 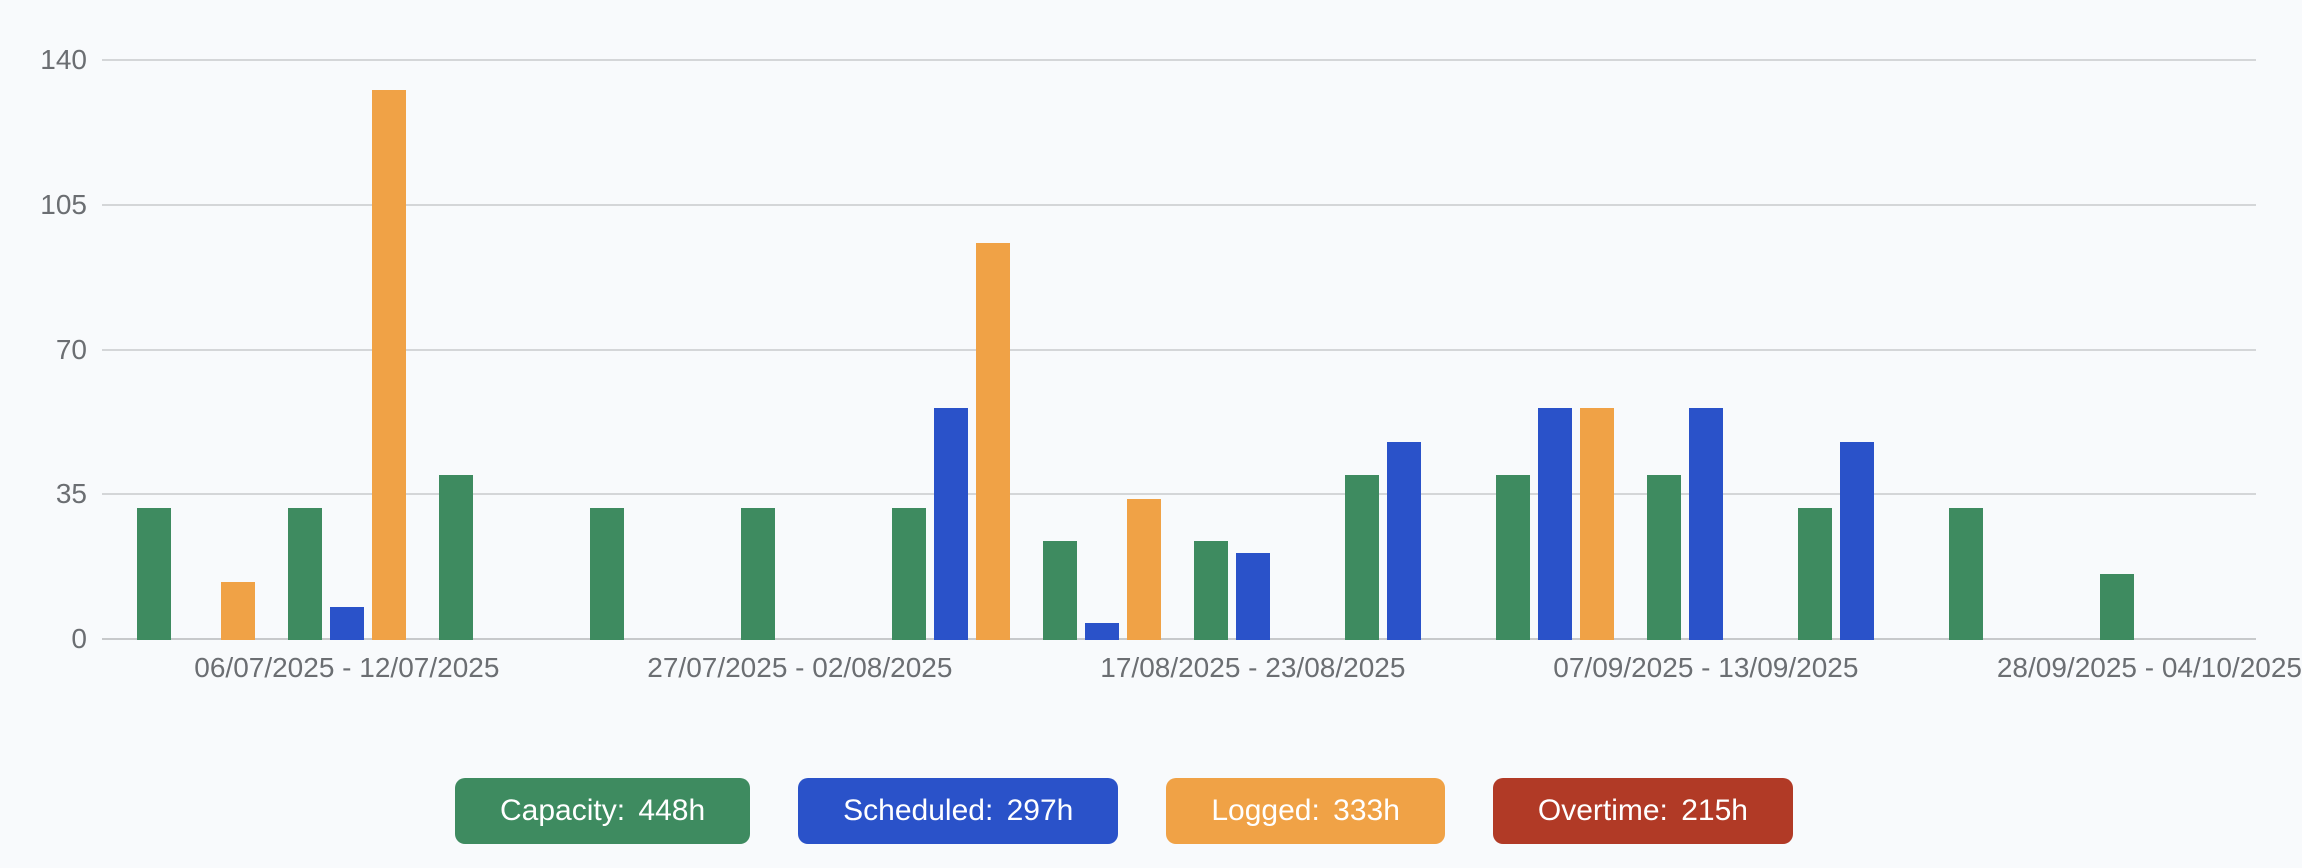 I want to click on y-axis-label-105: 105, so click(x=63, y=204).